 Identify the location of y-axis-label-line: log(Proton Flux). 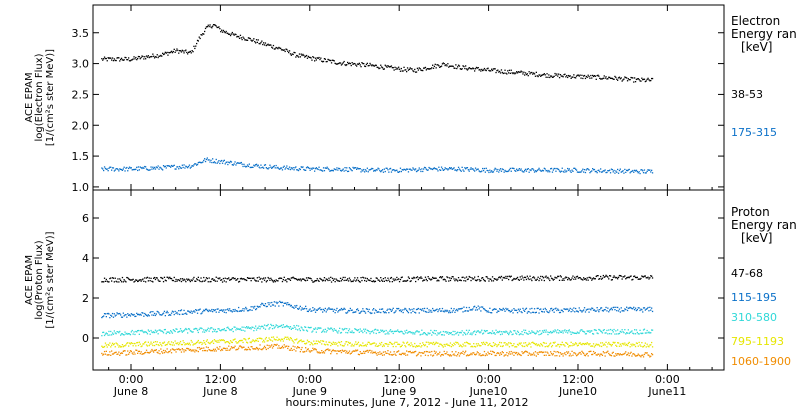
(39, 279).